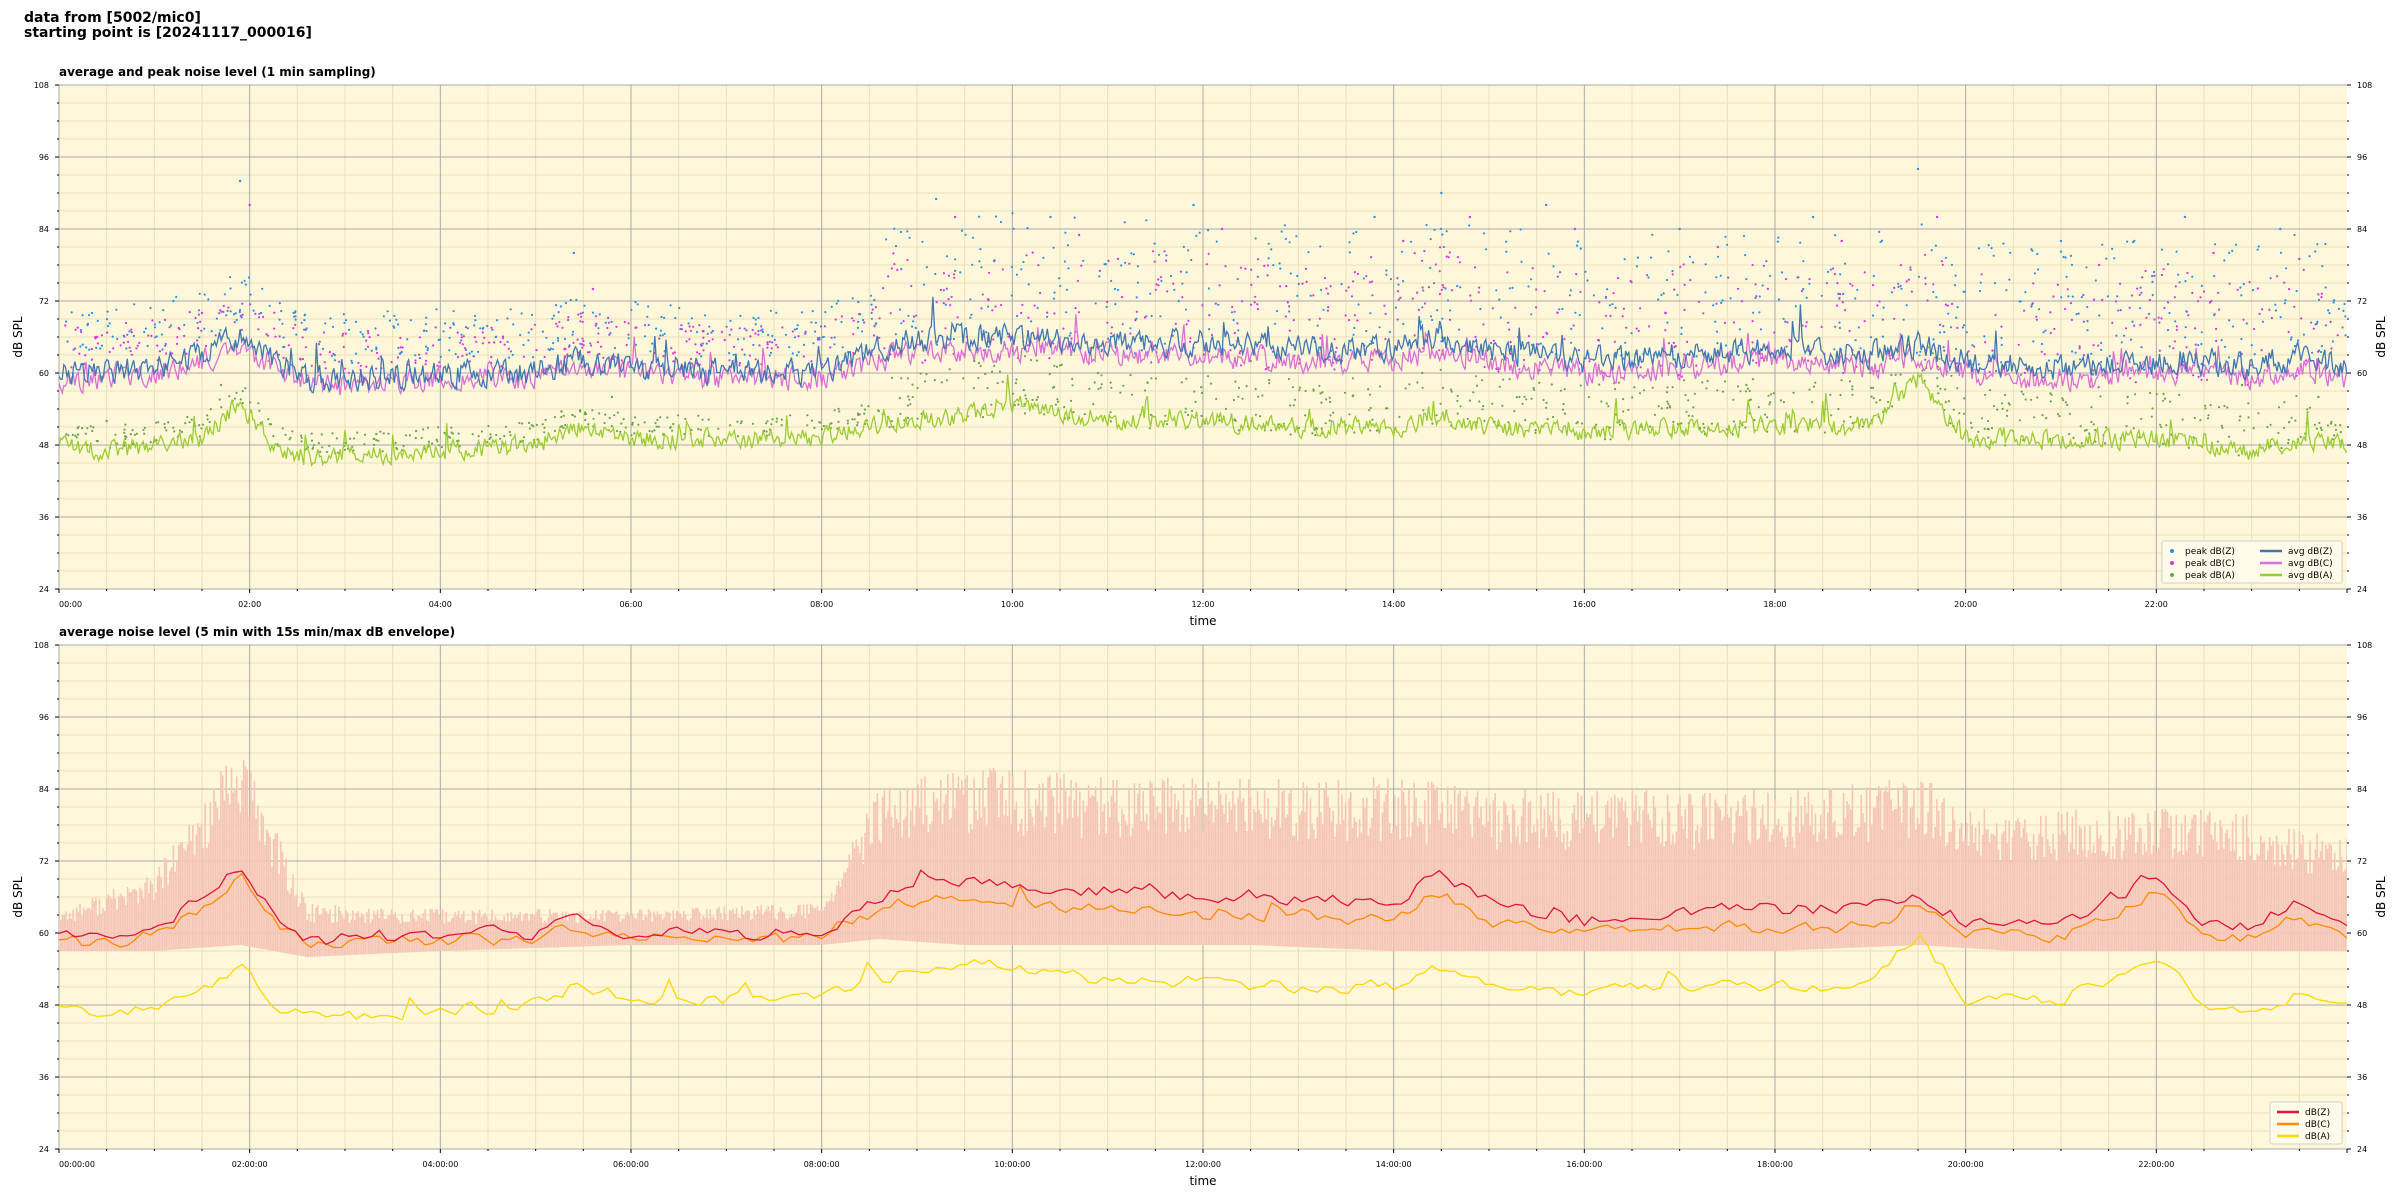  What do you see at coordinates (2362, 717) in the screenshot?
I see `c1-ytick-right-label: 96` at bounding box center [2362, 717].